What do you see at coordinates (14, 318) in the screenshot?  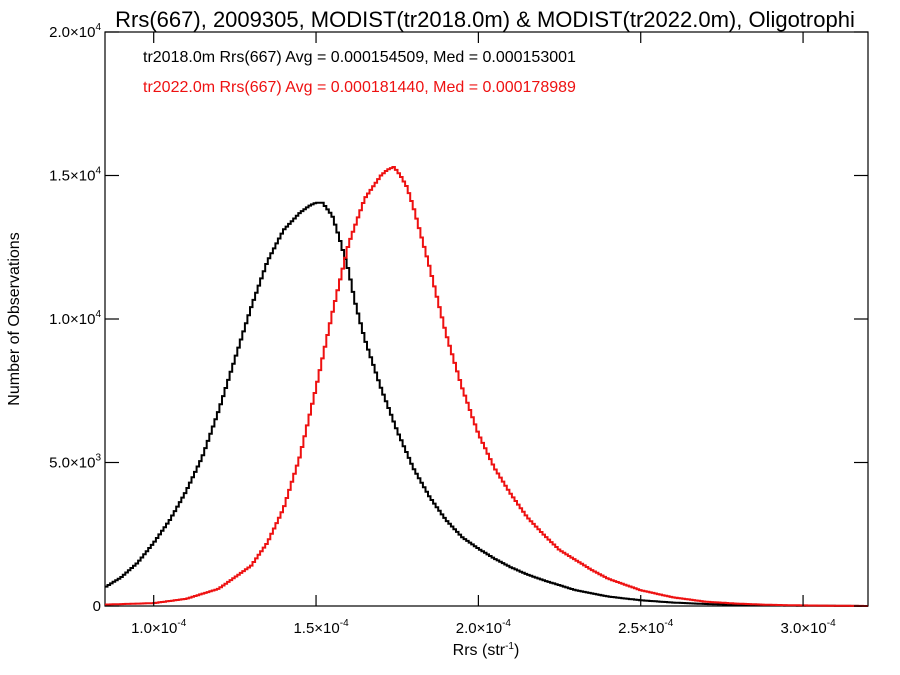 I see `y-axis-label: Number of Observations` at bounding box center [14, 318].